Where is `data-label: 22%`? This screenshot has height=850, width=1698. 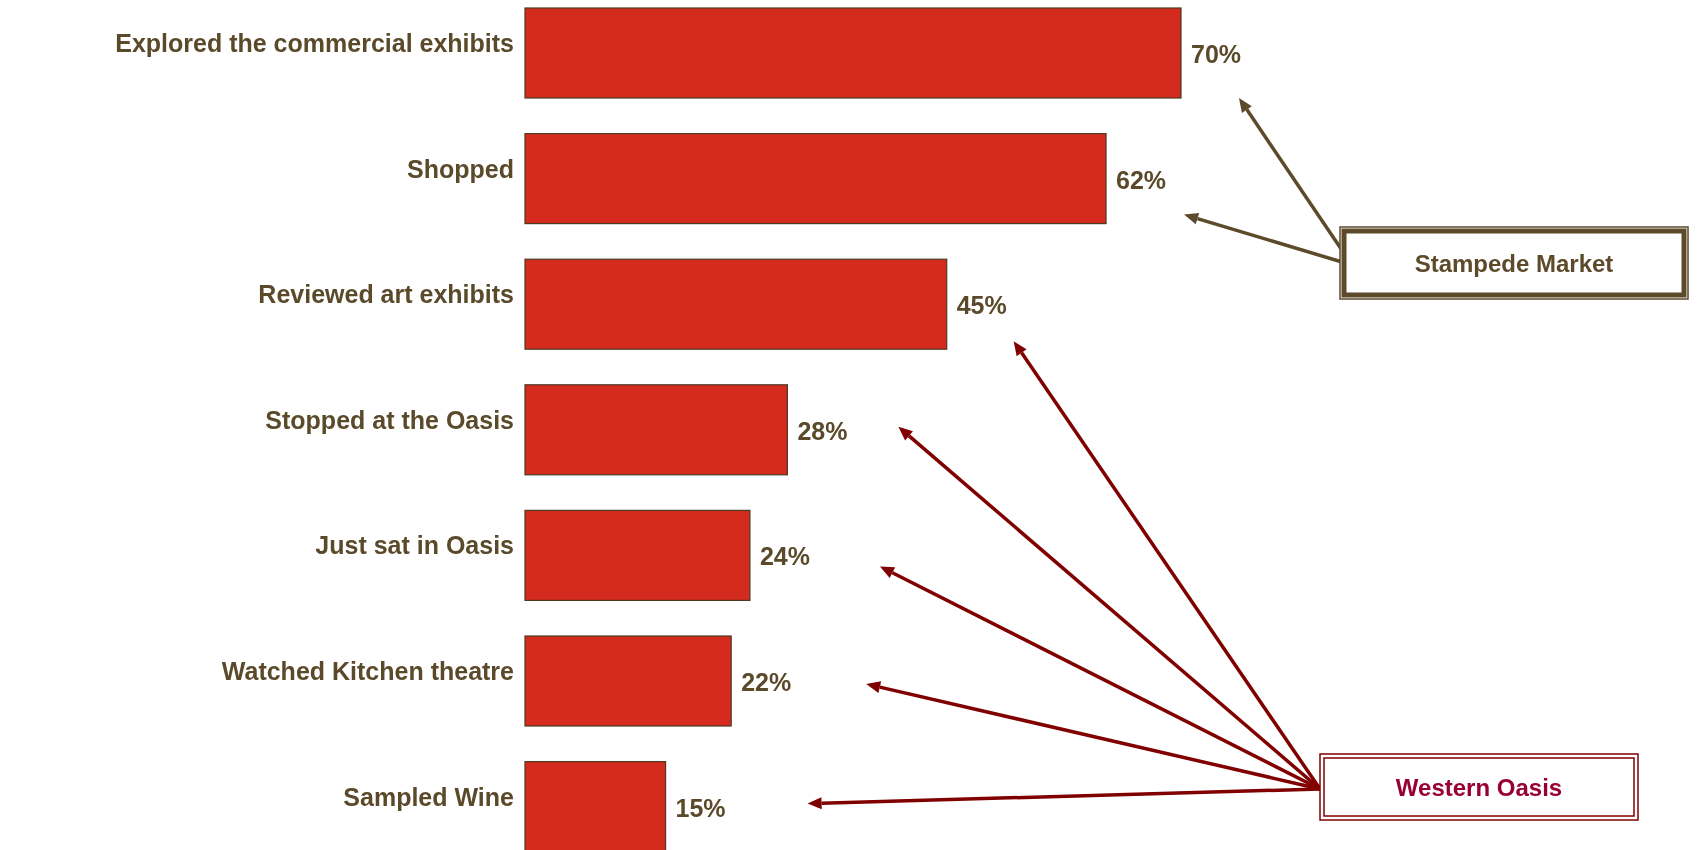
data-label: 22% is located at coordinates (766, 682).